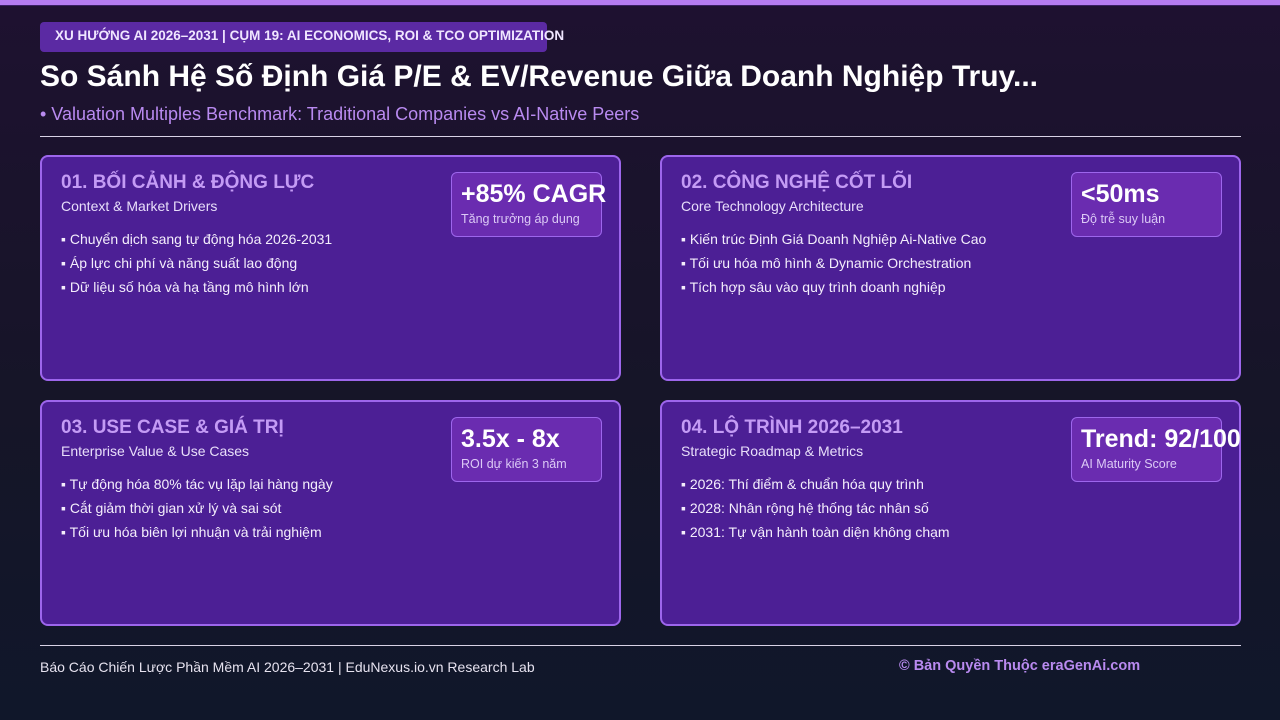 Image resolution: width=1280 pixels, height=720 pixels. Describe the element at coordinates (188, 182) in the screenshot. I see `card-title: 01. BỐI CẢNH & ĐỘNG LỰC` at that location.